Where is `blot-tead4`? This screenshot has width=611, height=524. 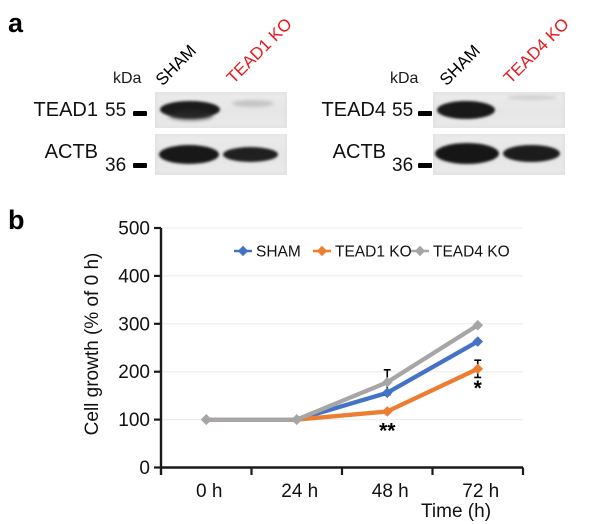
blot-tead4 is located at coordinates (499, 110).